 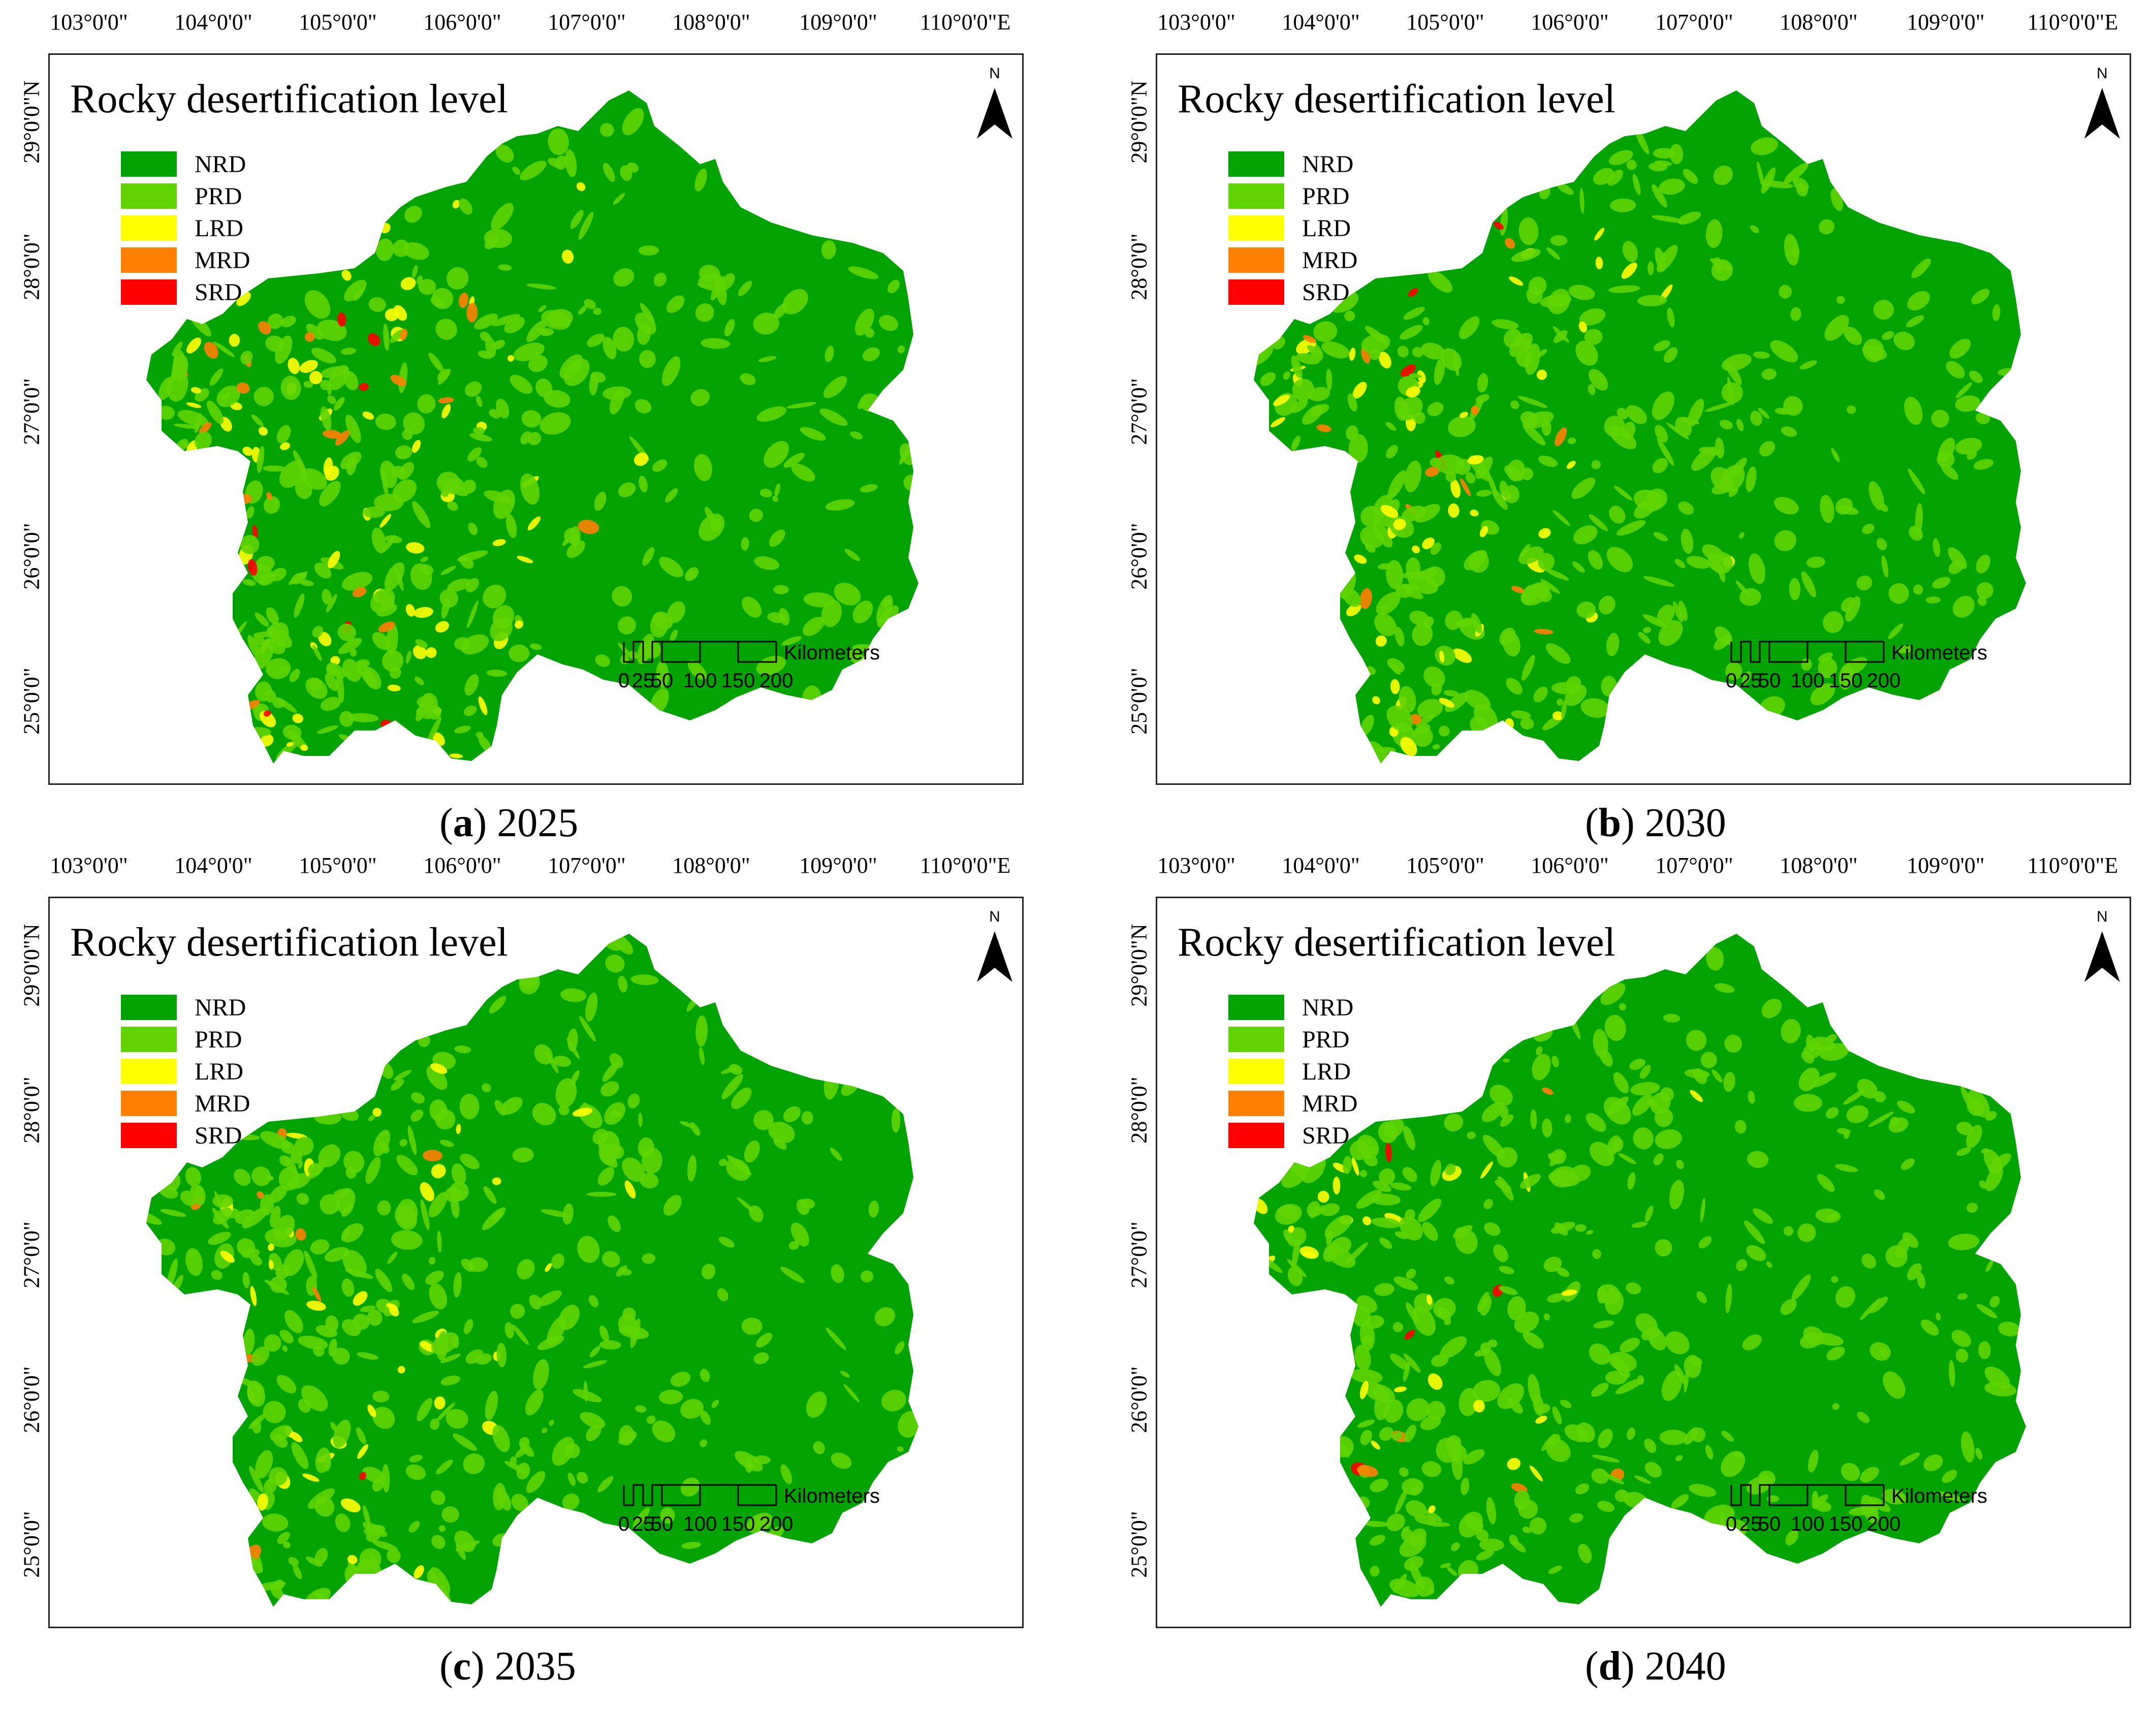 I want to click on latitude-label: 27°0'0", so click(x=1139, y=1254).